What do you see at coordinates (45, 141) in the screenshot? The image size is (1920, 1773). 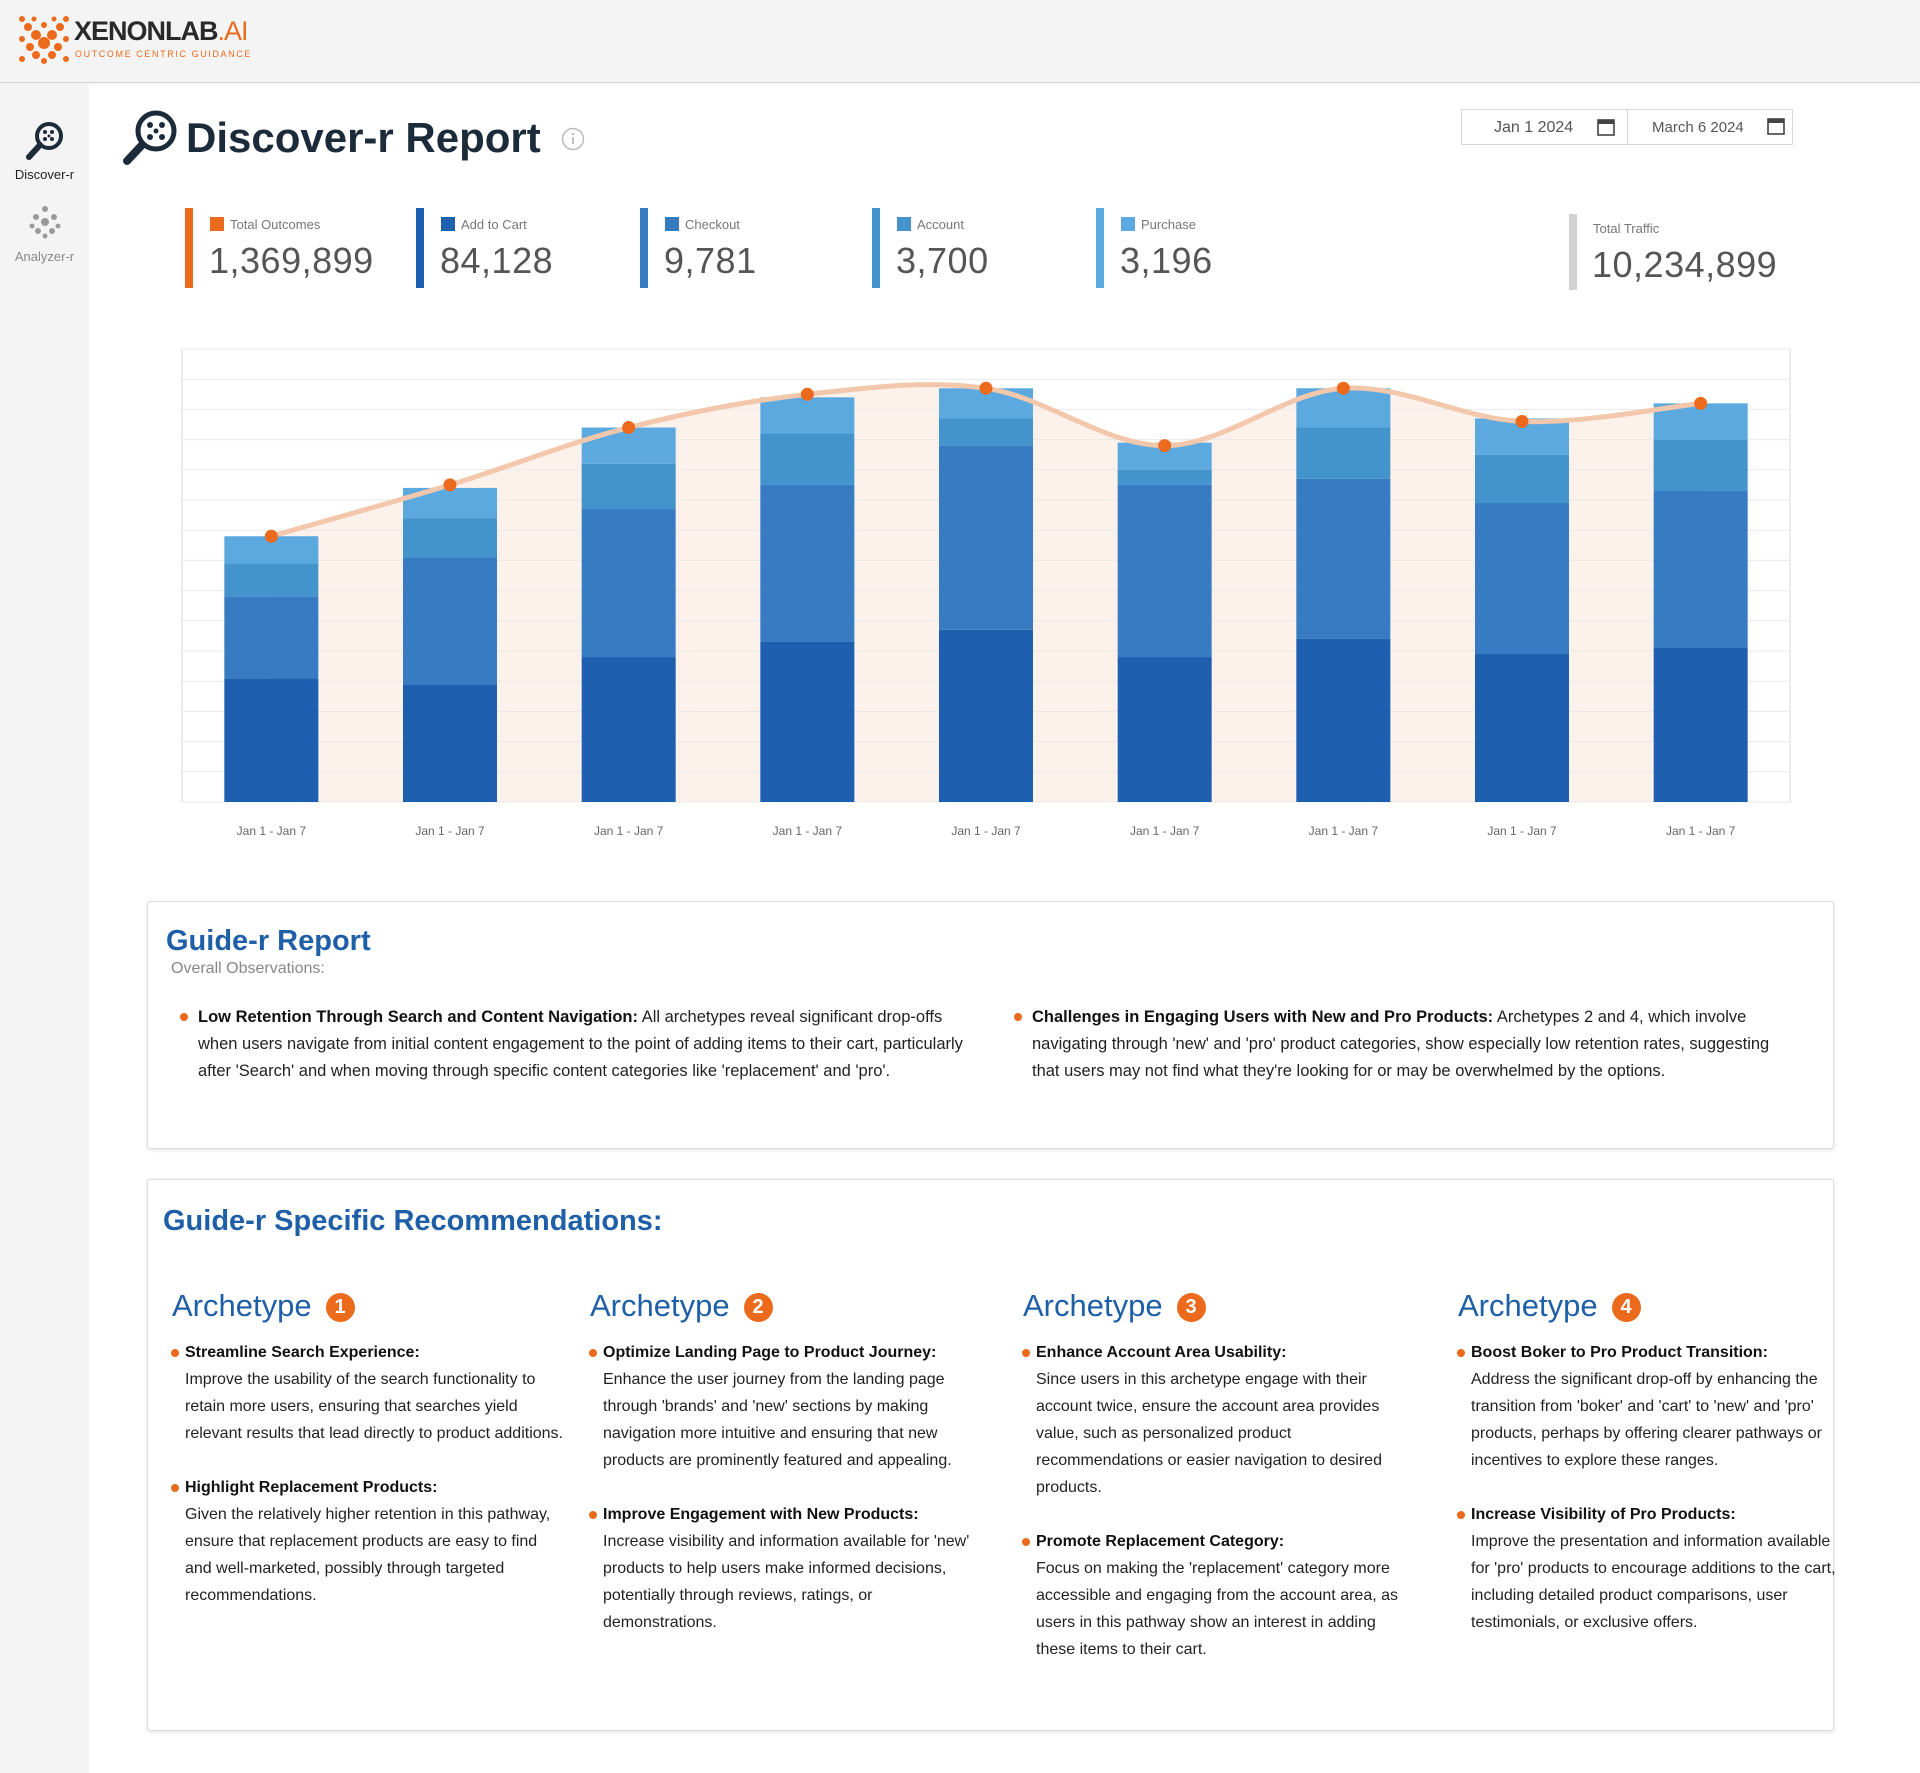 I see `discover-icon` at bounding box center [45, 141].